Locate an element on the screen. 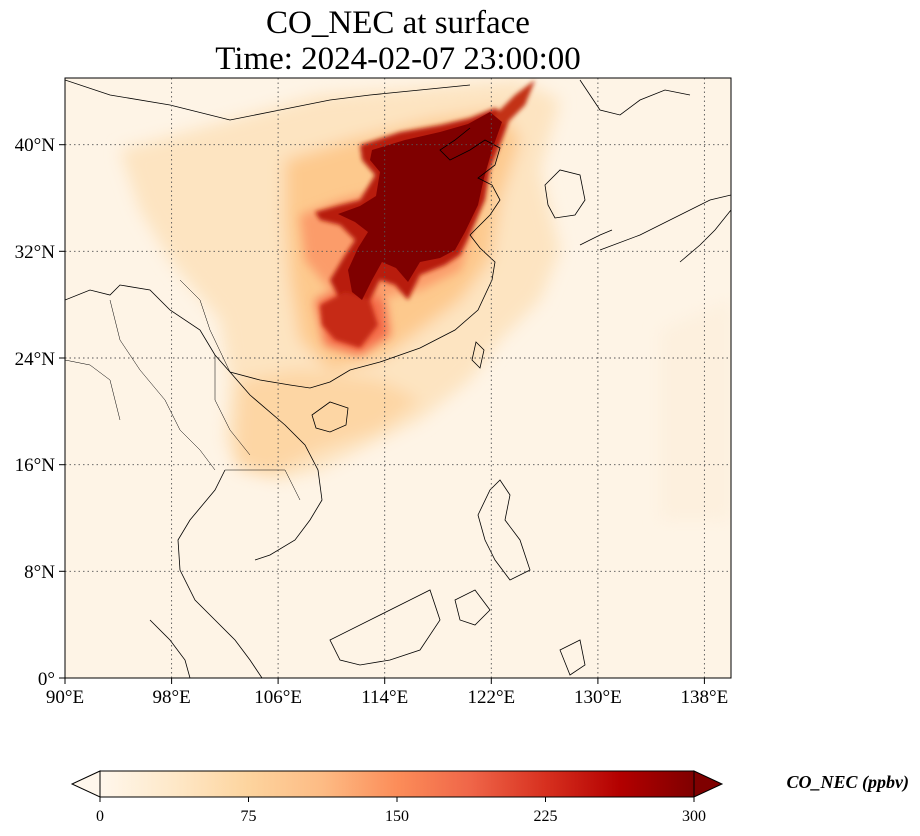  y-tick-label: 0° is located at coordinates (46, 679).